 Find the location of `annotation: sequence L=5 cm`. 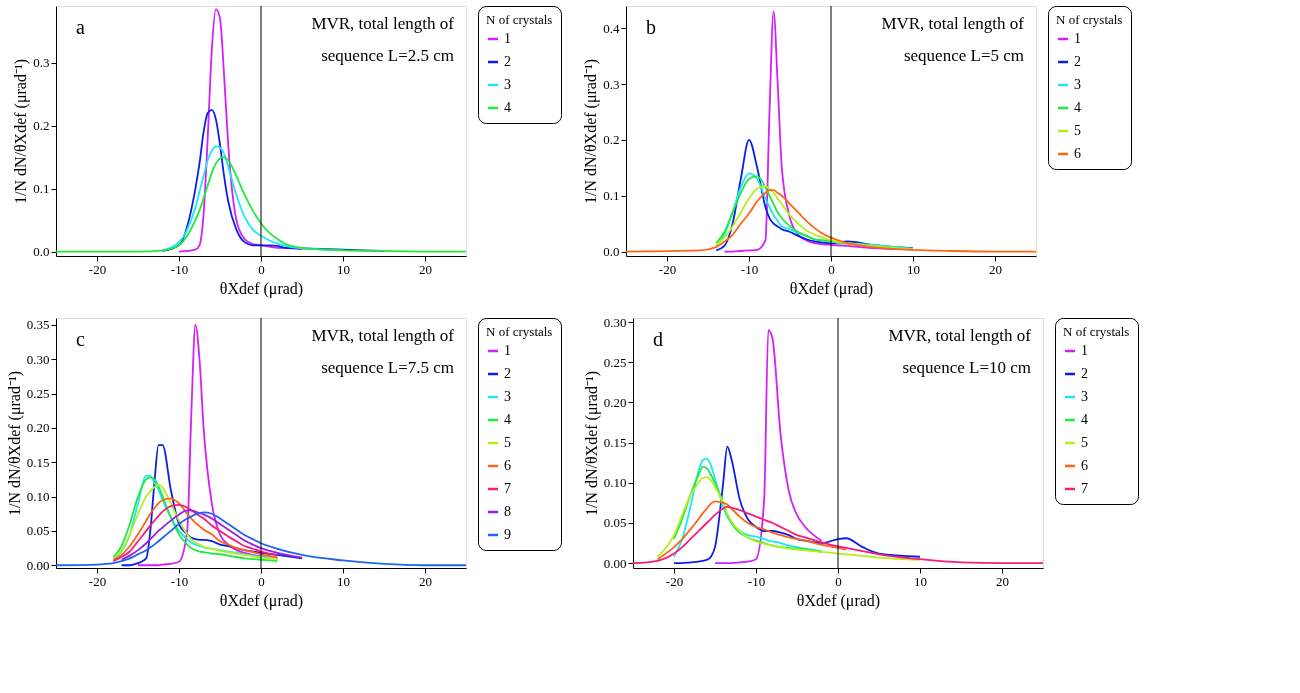

annotation: sequence L=5 cm is located at coordinates (963, 55).